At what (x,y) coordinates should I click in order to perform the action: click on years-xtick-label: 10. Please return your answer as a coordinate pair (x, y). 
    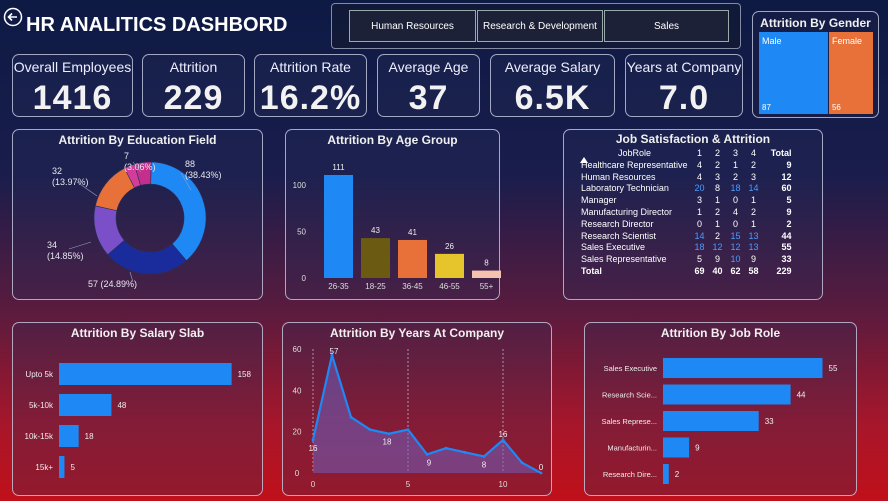
    Looking at the image, I should click on (503, 484).